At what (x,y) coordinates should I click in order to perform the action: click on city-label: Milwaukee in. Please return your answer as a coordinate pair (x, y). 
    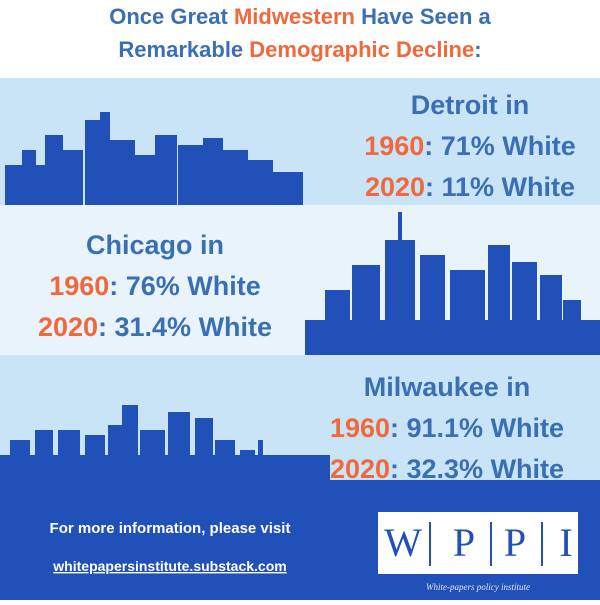
    Looking at the image, I should click on (447, 387).